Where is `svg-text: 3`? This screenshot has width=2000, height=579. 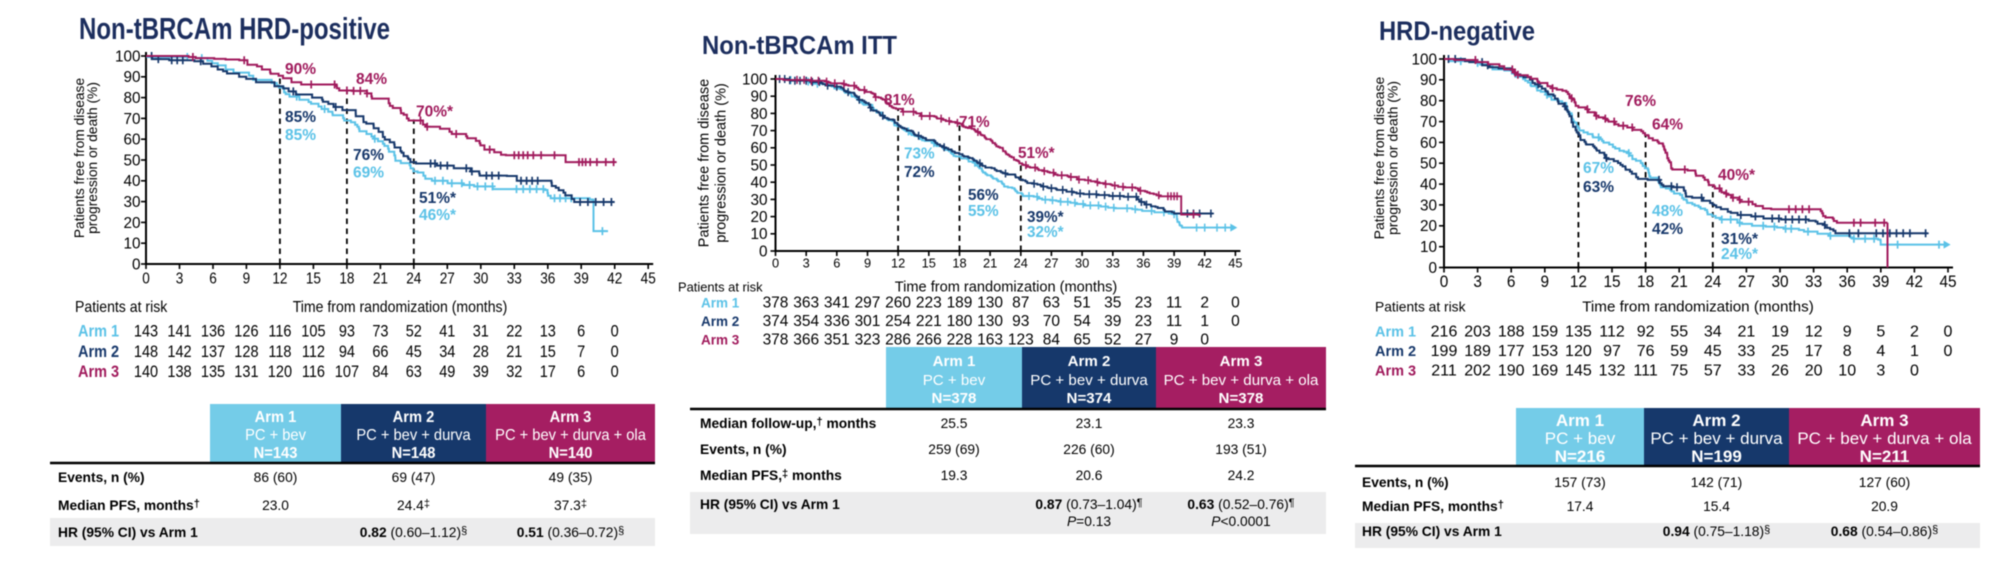
svg-text: 3 is located at coordinates (806, 263).